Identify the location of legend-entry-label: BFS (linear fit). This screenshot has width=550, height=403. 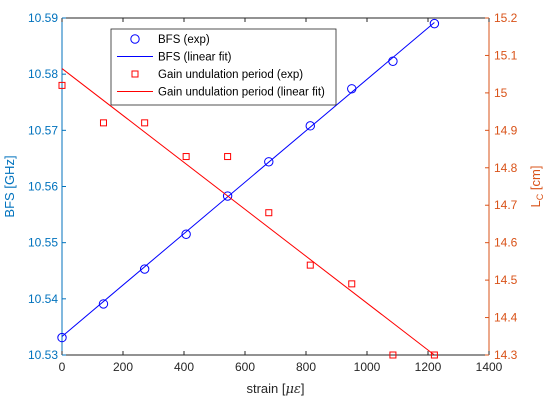
(195, 58).